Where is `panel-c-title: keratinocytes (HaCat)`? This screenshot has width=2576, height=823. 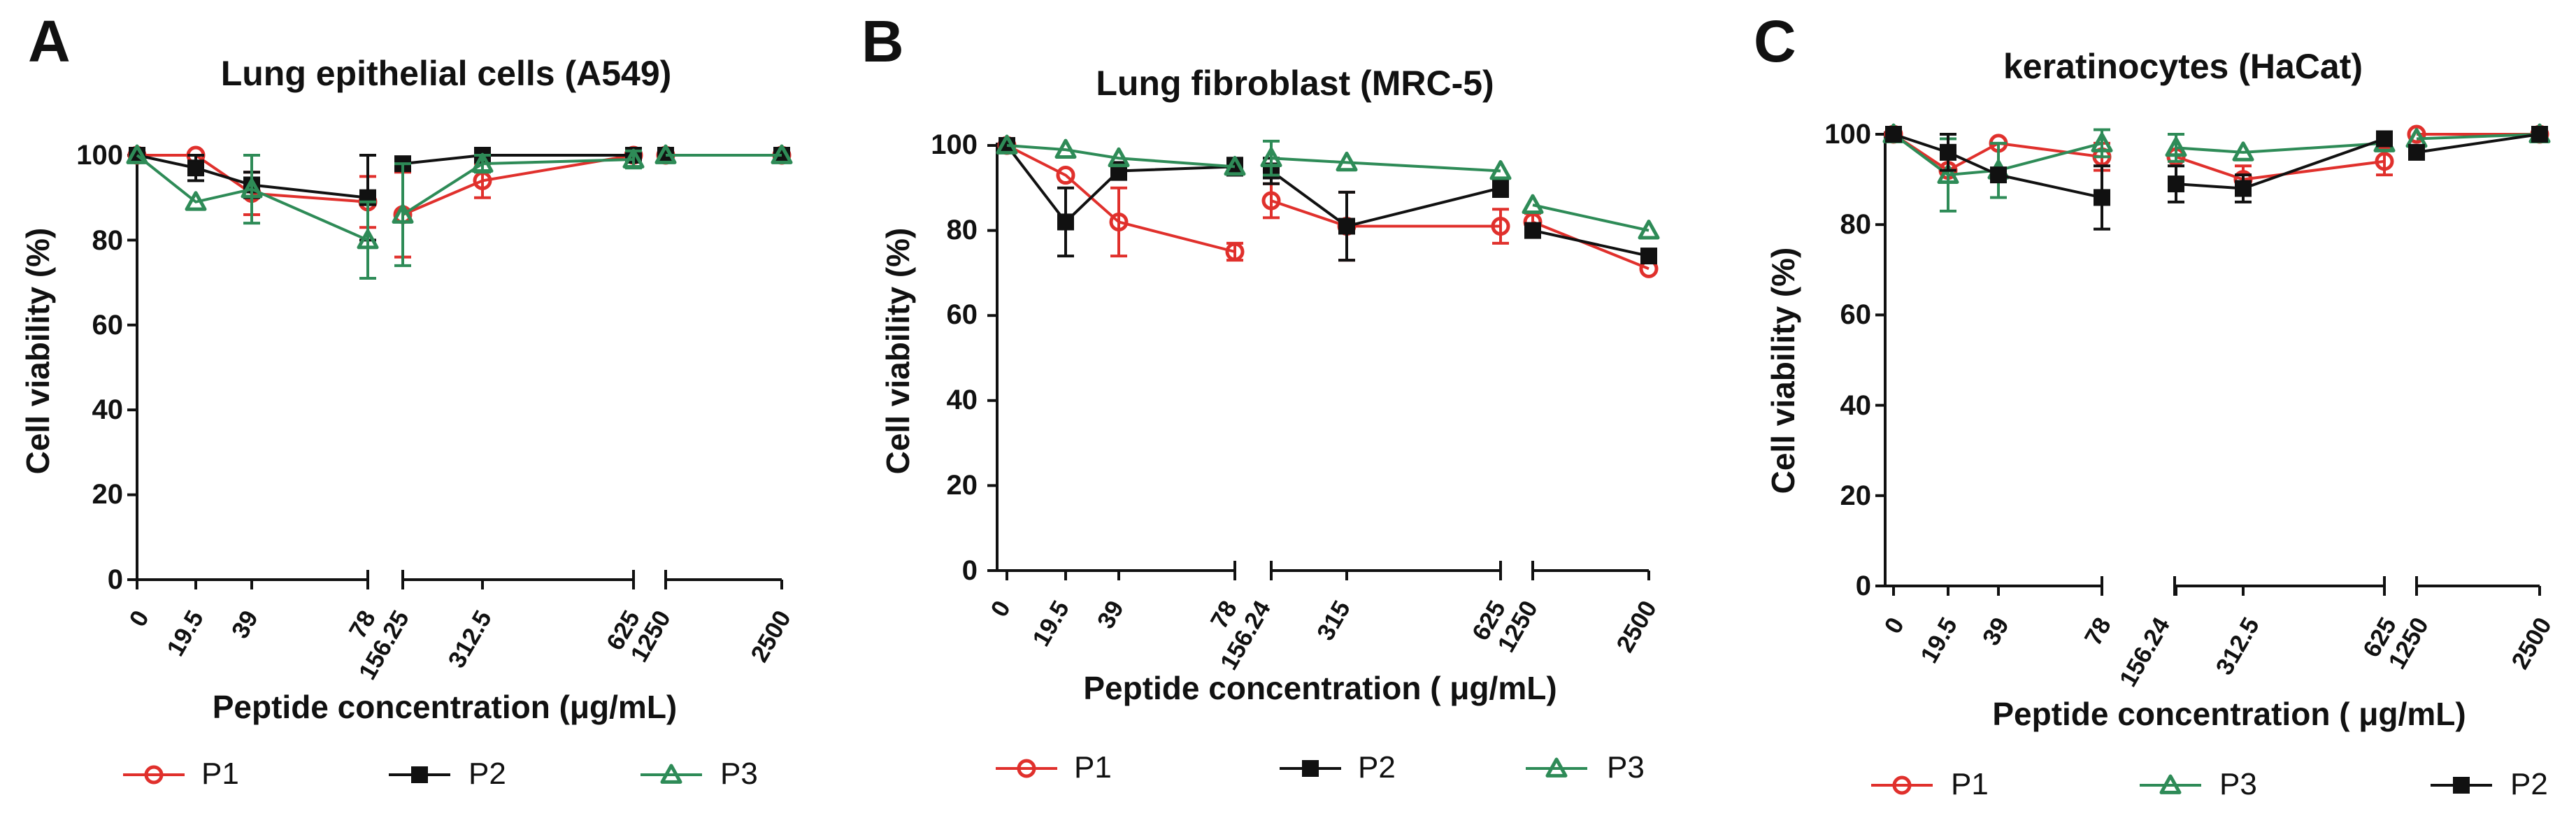 panel-c-title: keratinocytes (HaCat) is located at coordinates (2183, 66).